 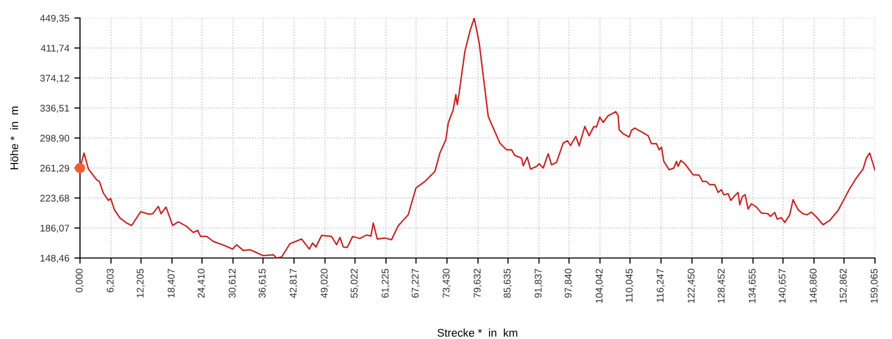 What do you see at coordinates (80, 280) in the screenshot?
I see `x-tick-label: 0,000` at bounding box center [80, 280].